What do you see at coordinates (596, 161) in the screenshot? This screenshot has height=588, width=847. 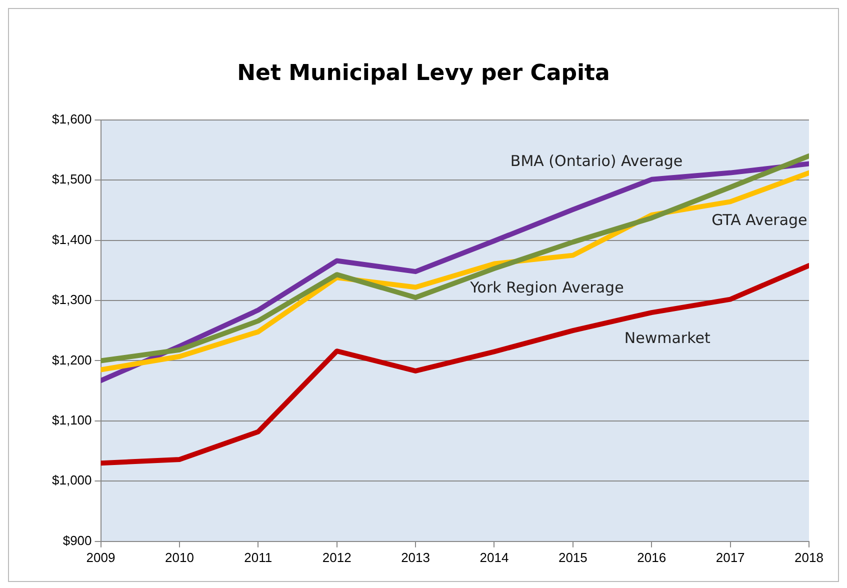 I see `series-label: BMA (Ontario) Average` at bounding box center [596, 161].